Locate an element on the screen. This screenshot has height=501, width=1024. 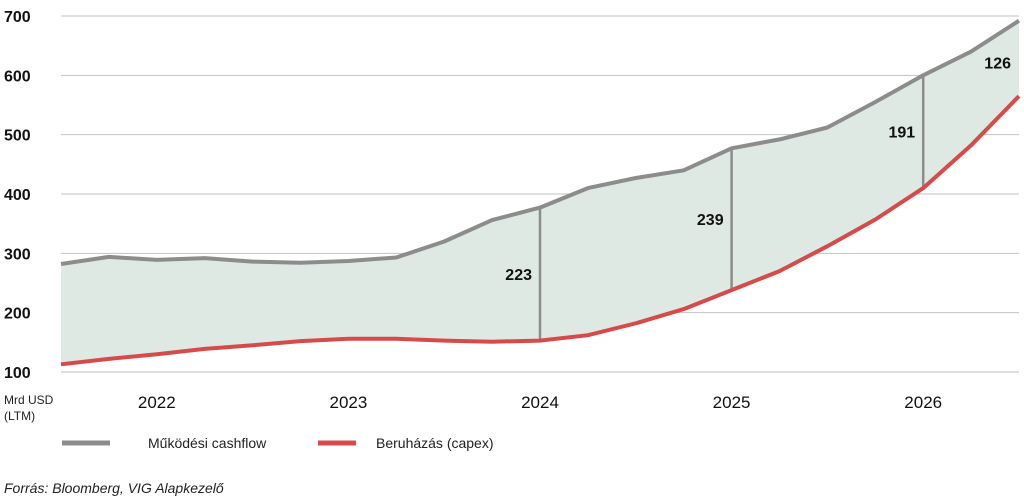
gap-value-label: 223 is located at coordinates (518, 275).